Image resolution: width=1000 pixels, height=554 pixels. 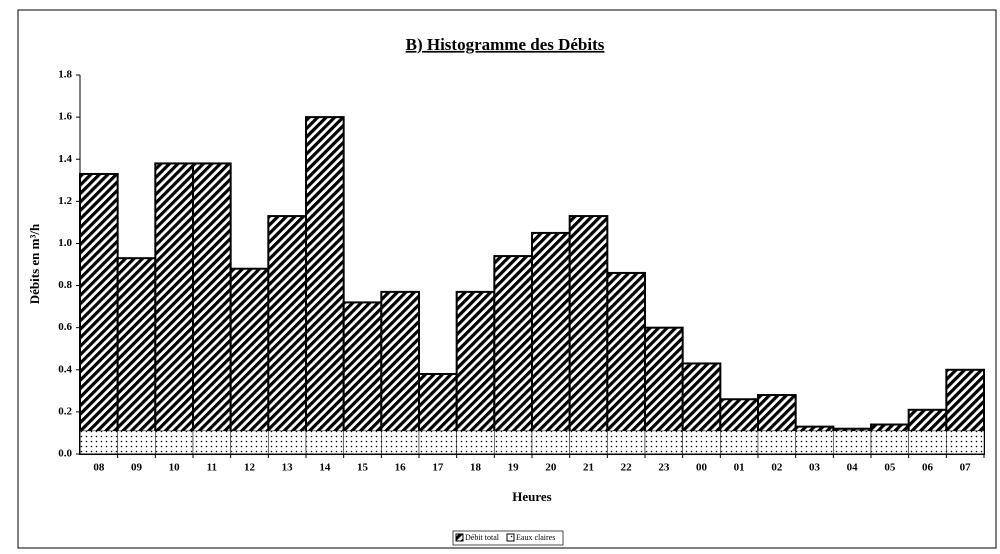 What do you see at coordinates (438, 468) in the screenshot?
I see `x-tick-label: 17` at bounding box center [438, 468].